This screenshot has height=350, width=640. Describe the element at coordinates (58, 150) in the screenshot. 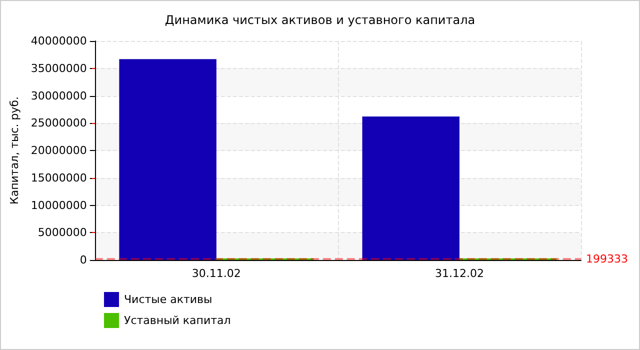

I see `y-tick-label: 20000000` at that location.